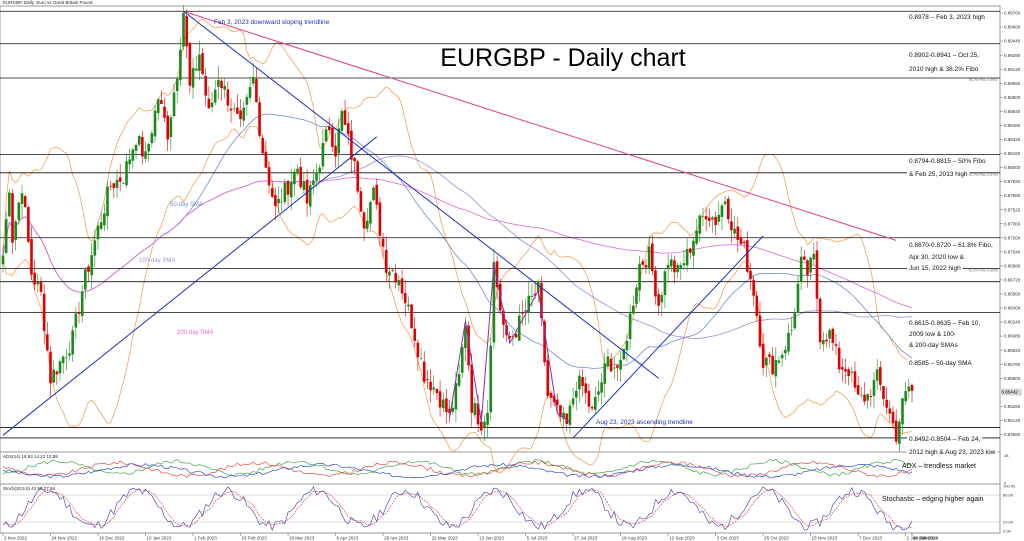 This screenshot has height=541, width=1024. Describe the element at coordinates (1012, 111) in the screenshot. I see `price-tick-label: 0.88640` at that location.